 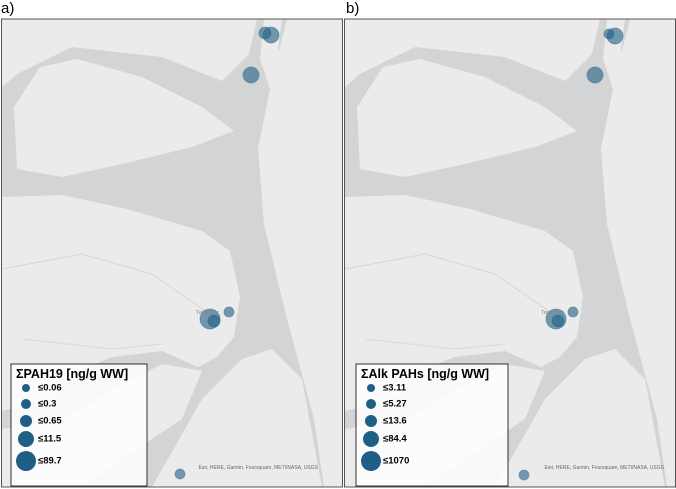 I want to click on legend-item: ≤0.65, so click(x=50, y=421).